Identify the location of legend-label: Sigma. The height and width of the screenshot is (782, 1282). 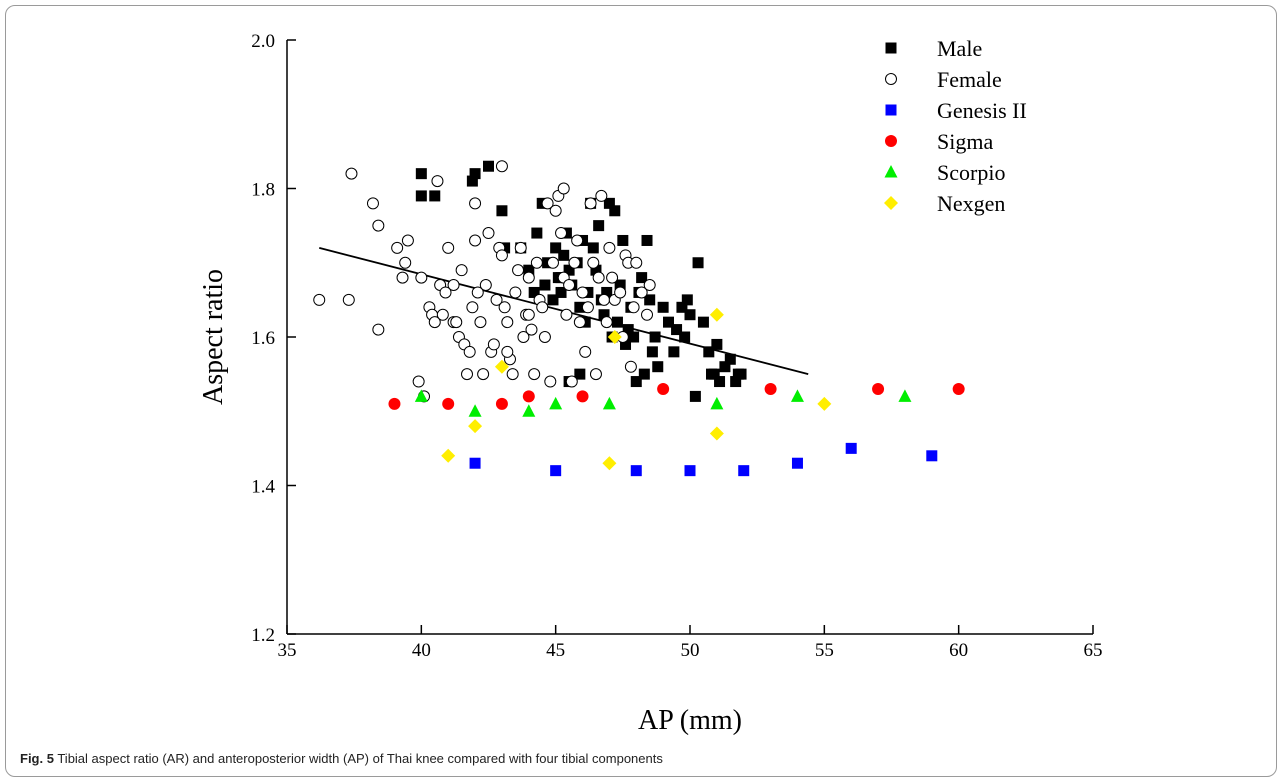
(965, 141).